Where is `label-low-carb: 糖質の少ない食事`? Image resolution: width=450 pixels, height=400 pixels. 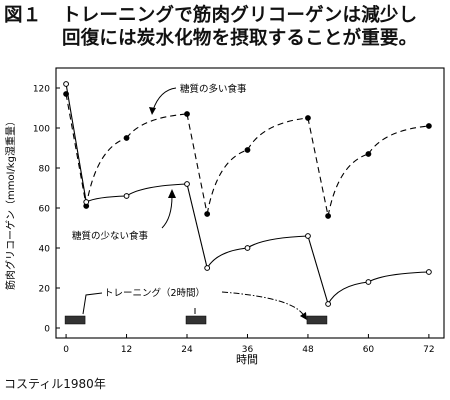
label-low-carb: 糖質の少ない食事 is located at coordinates (110, 236).